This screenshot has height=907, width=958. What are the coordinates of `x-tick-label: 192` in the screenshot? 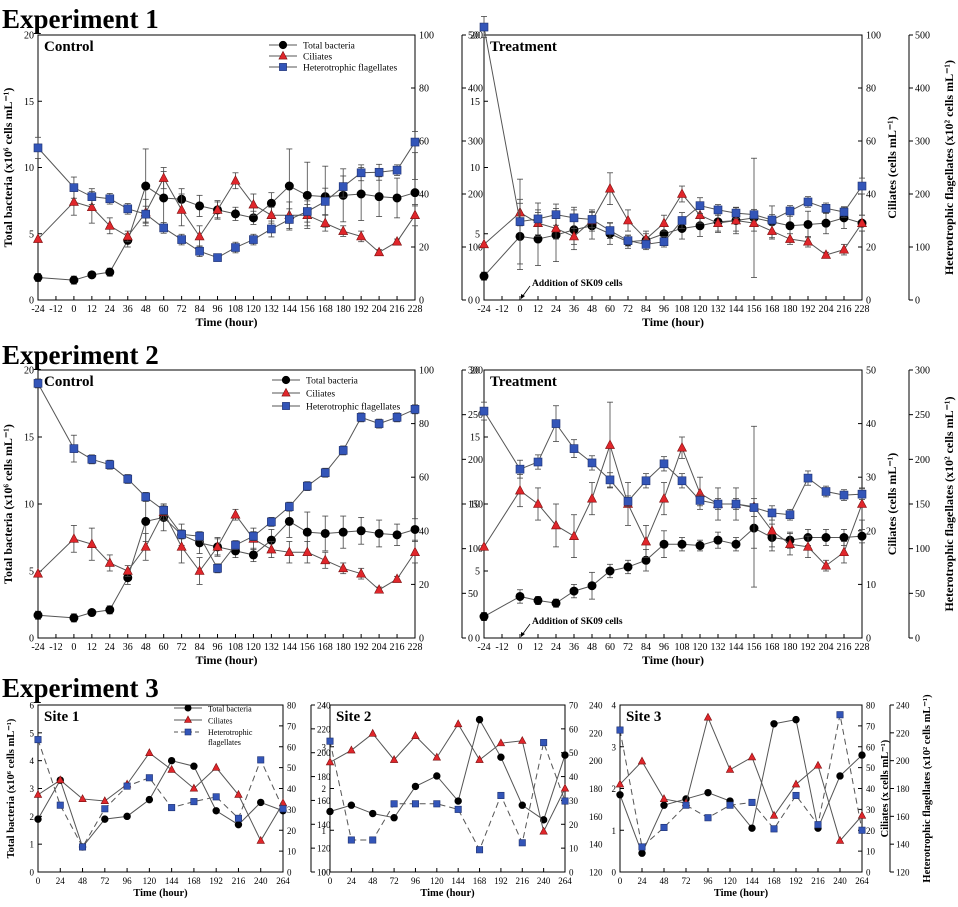 It's located at (361, 647).